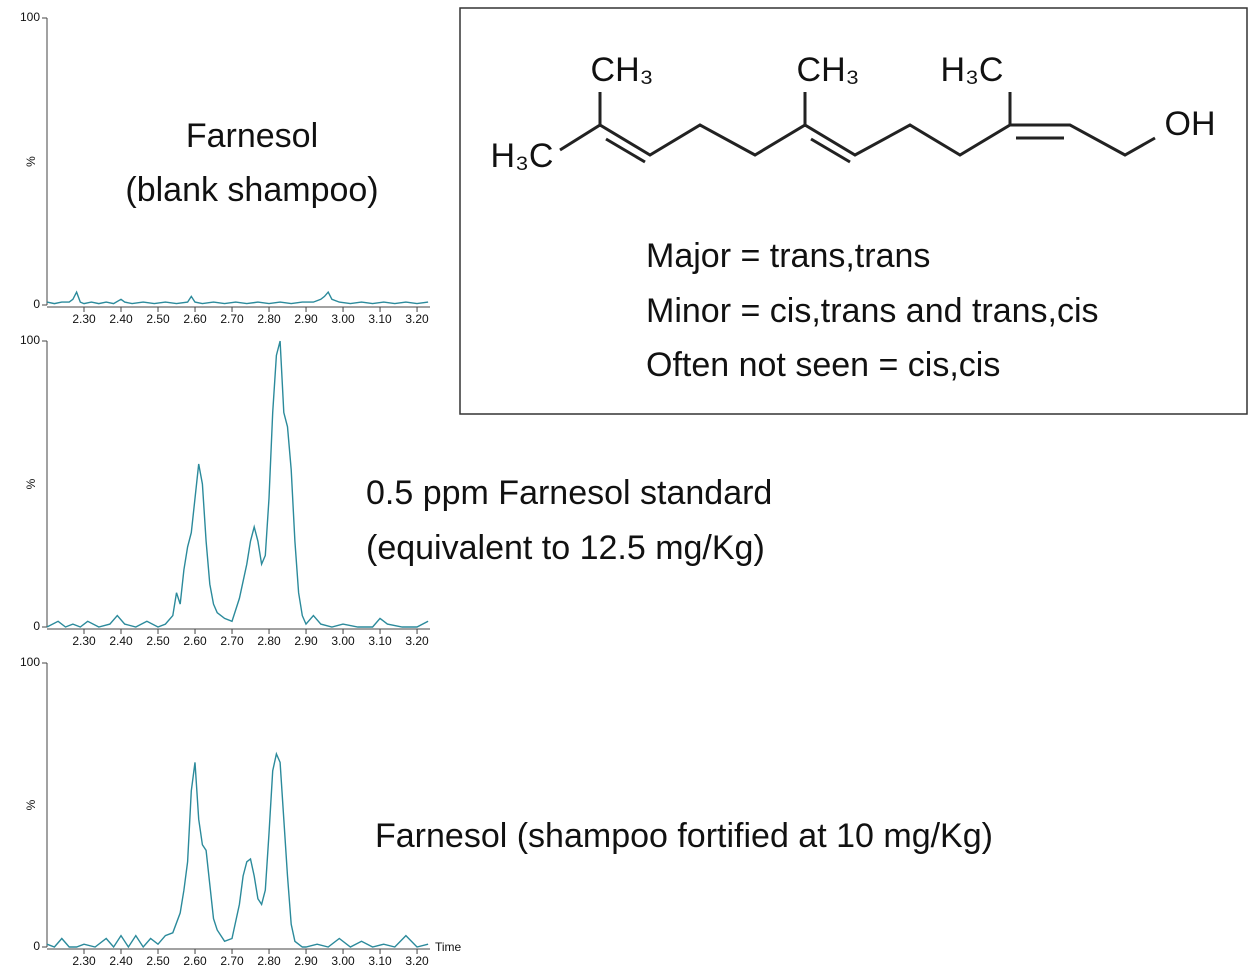 The height and width of the screenshot is (980, 1260). What do you see at coordinates (872, 311) in the screenshot?
I see `isomer-note: Minor = cis,trans and trans,cis` at bounding box center [872, 311].